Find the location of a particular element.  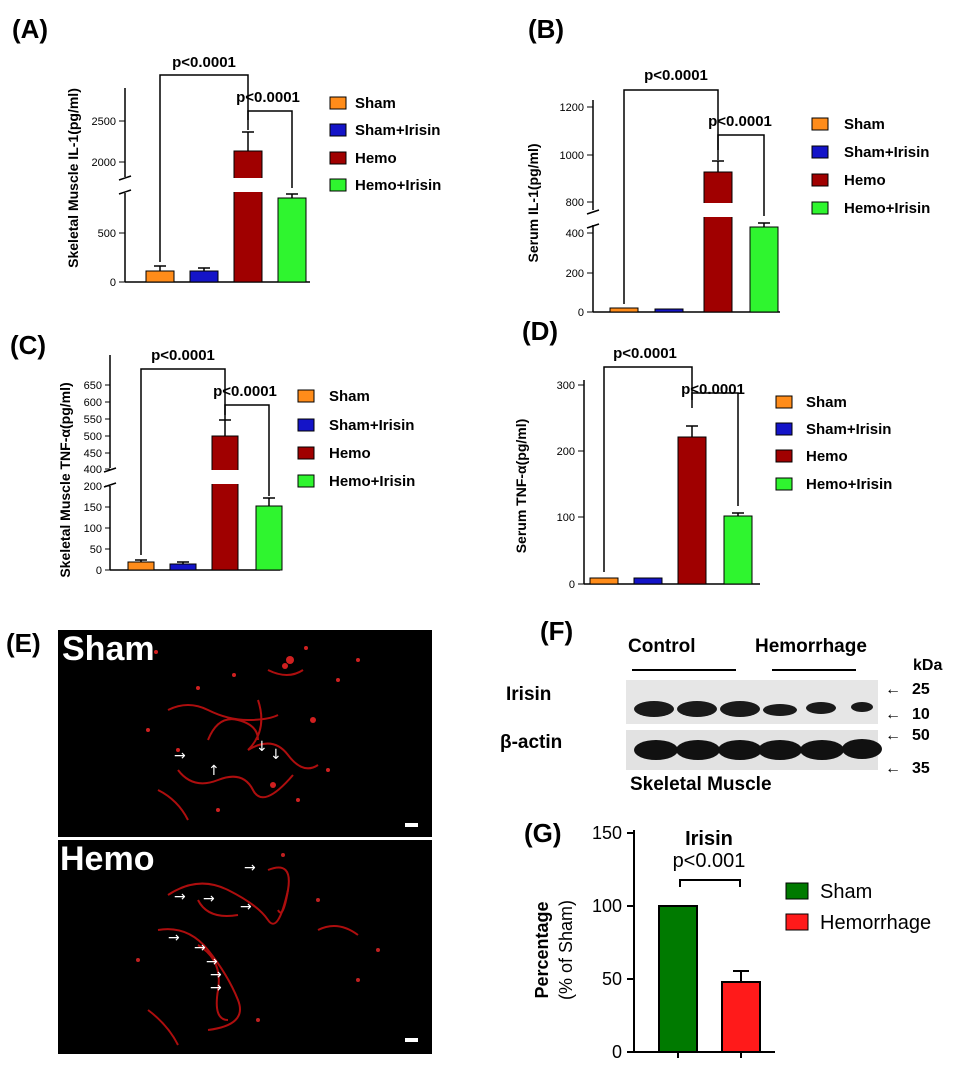

bar-d-sham is located at coordinates (604, 581).